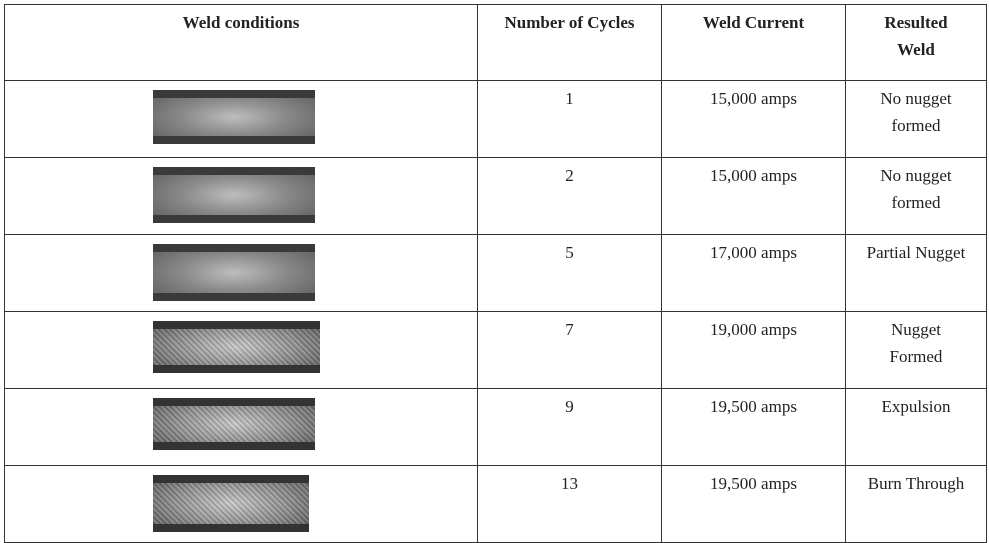 This screenshot has width=989, height=543. I want to click on table-row: 1 15,000 amps No nugget formed, so click(495, 119).